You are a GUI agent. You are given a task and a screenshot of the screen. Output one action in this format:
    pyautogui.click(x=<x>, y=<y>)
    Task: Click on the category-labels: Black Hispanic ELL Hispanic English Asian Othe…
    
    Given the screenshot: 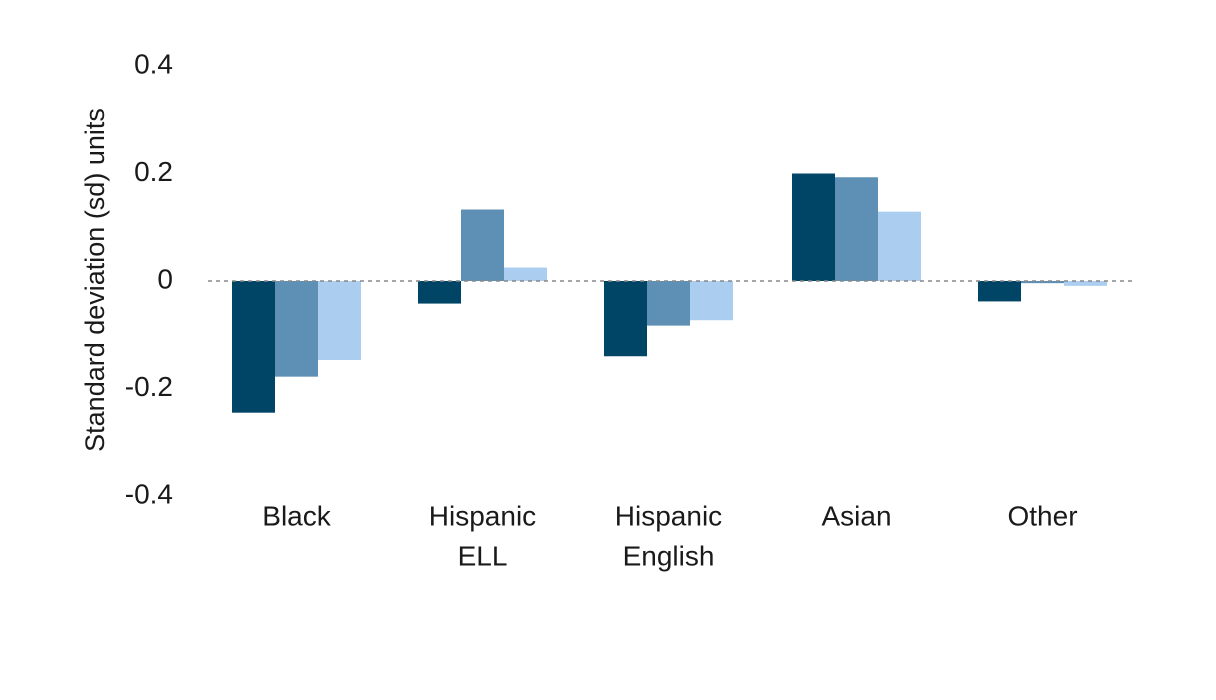 What is the action you would take?
    pyautogui.click(x=669, y=535)
    